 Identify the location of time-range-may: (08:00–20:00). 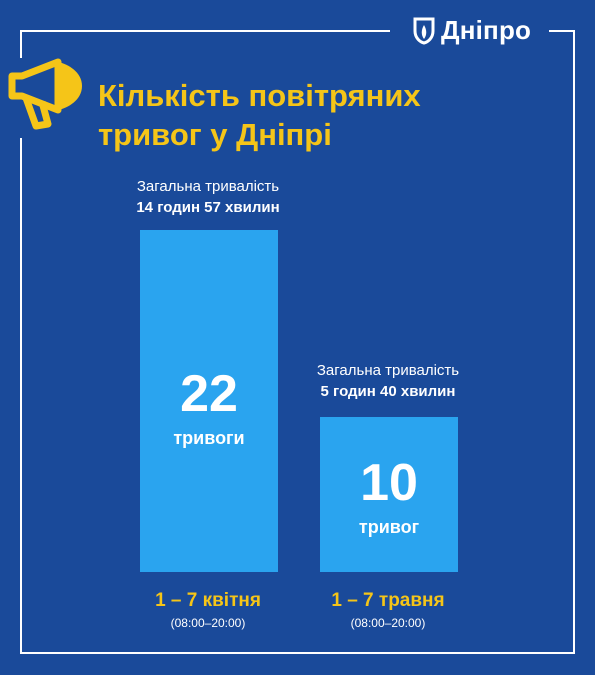
(388, 623).